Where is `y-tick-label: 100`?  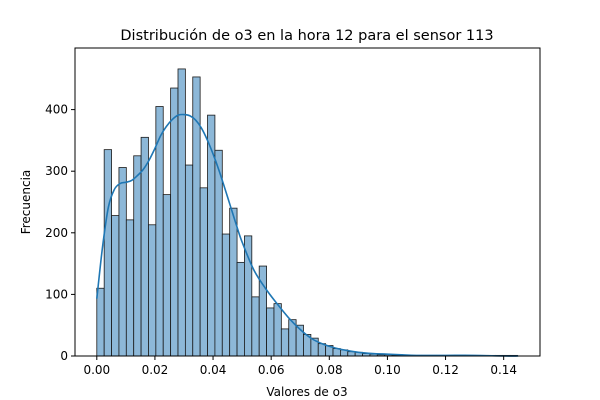 y-tick-label: 100 is located at coordinates (56, 294).